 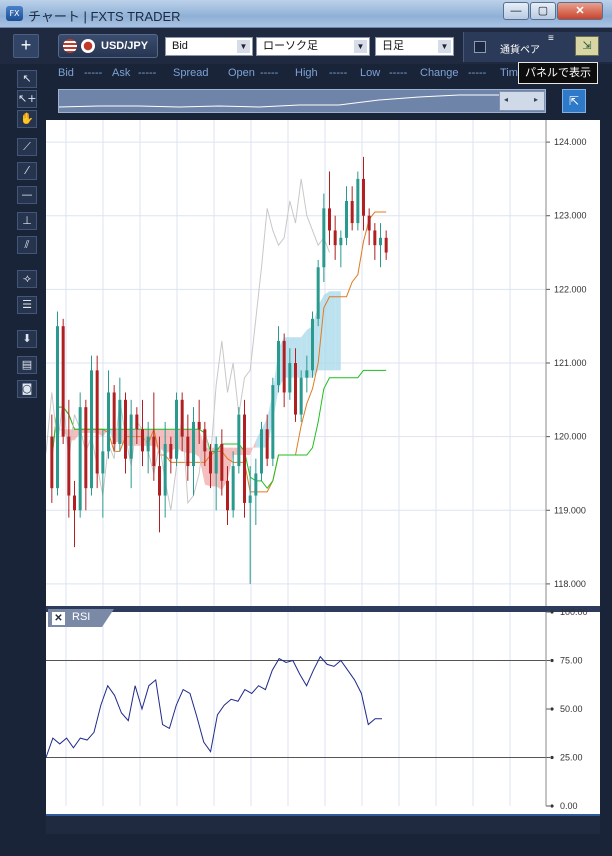 What do you see at coordinates (338, 73) in the screenshot?
I see `high-value: -----` at bounding box center [338, 73].